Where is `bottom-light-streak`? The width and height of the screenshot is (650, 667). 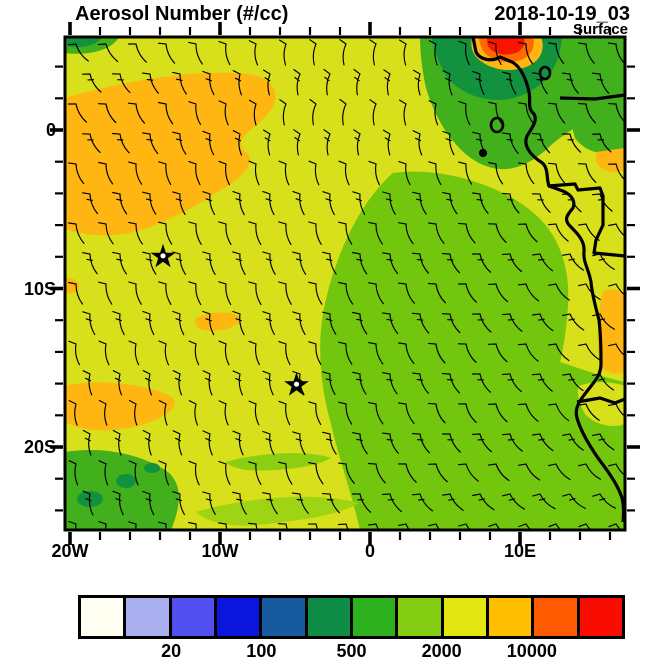 bottom-light-streak is located at coordinates (277, 511).